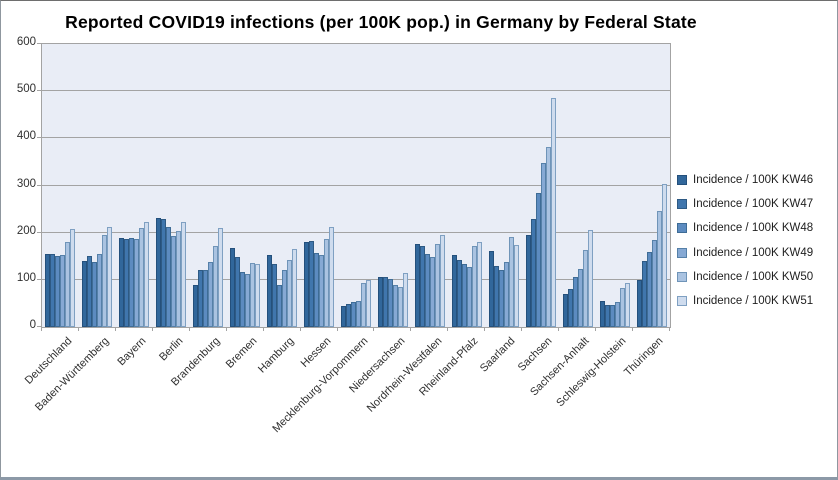  I want to click on legend-entry: Incidence / 100K KW48, so click(757, 228).